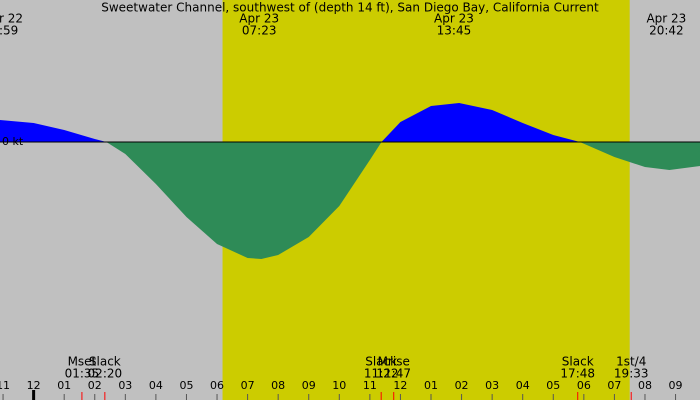  Describe the element at coordinates (393, 374) in the screenshot. I see `event-time: 11:47` at that location.